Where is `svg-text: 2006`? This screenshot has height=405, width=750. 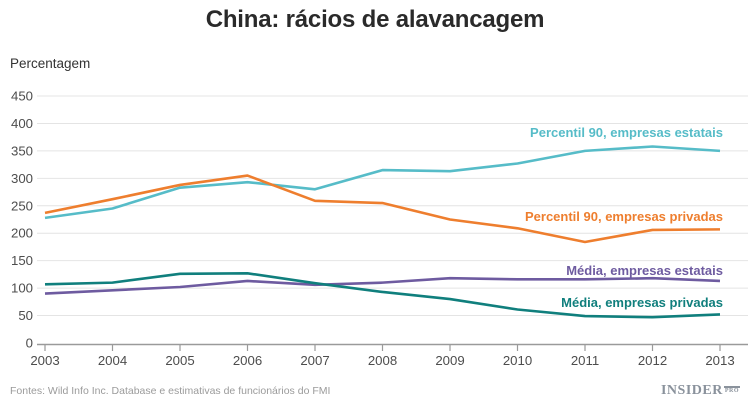 svg-text: 2006 is located at coordinates (247, 360).